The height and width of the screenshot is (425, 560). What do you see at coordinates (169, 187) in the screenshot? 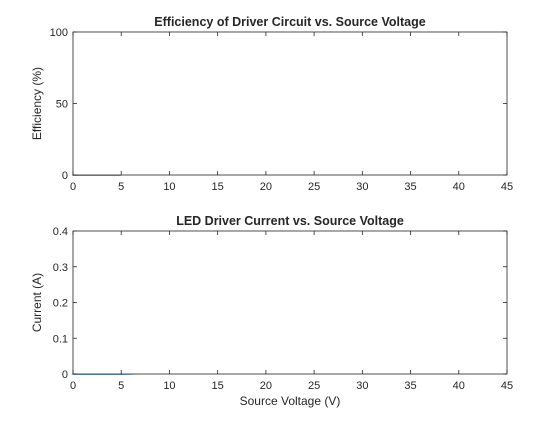
I see `efficiency-x-tick-label: 10` at bounding box center [169, 187].